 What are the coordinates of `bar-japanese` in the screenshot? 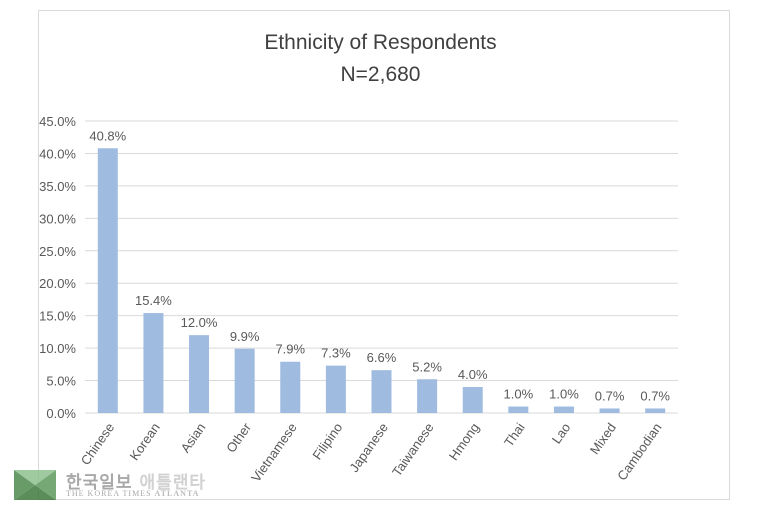 It's located at (381, 391).